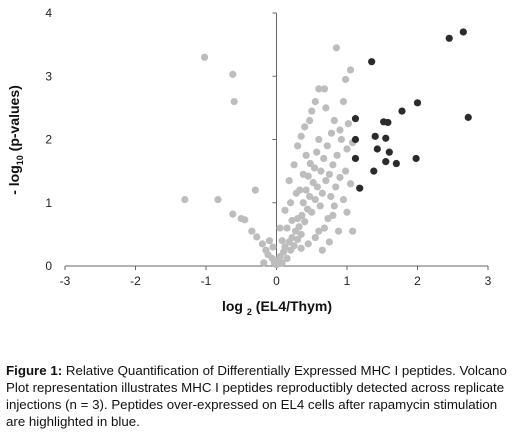 The height and width of the screenshot is (443, 520). Describe the element at coordinates (411, 110) in the screenshot. I see `highlighted-points-series` at that location.